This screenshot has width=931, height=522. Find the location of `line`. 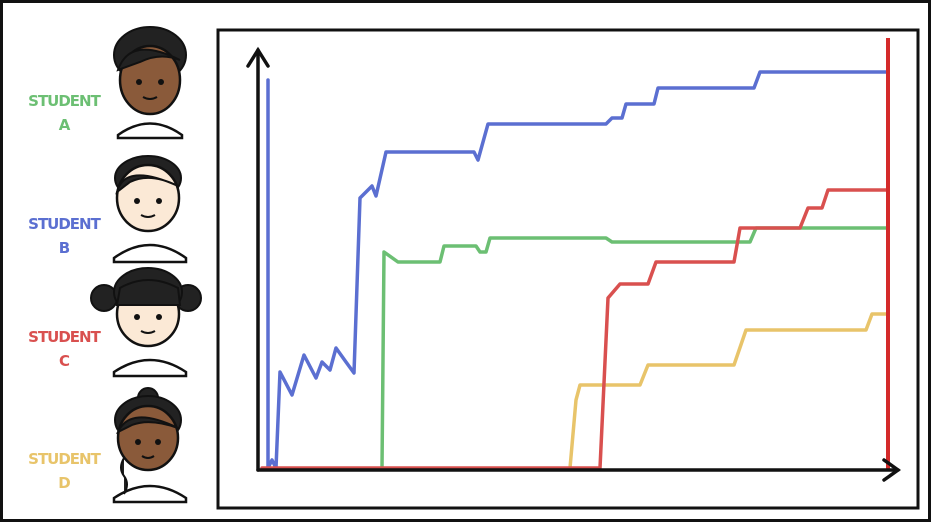

line is located at coordinates (728, 391).